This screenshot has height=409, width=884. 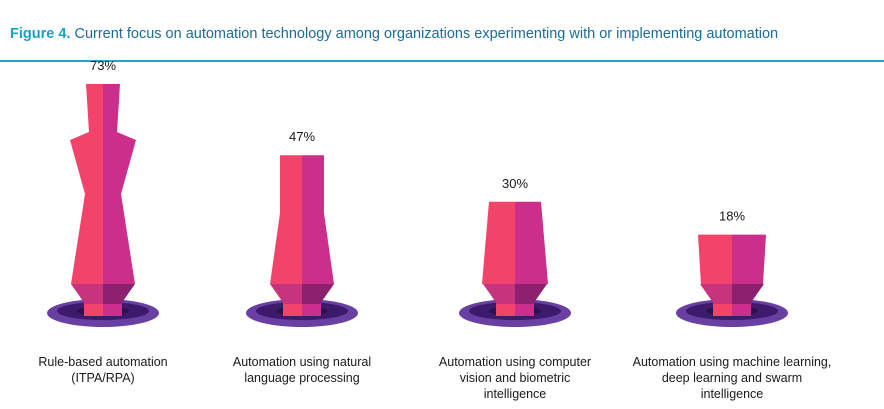 What do you see at coordinates (302, 136) in the screenshot?
I see `value-label: 47%` at bounding box center [302, 136].